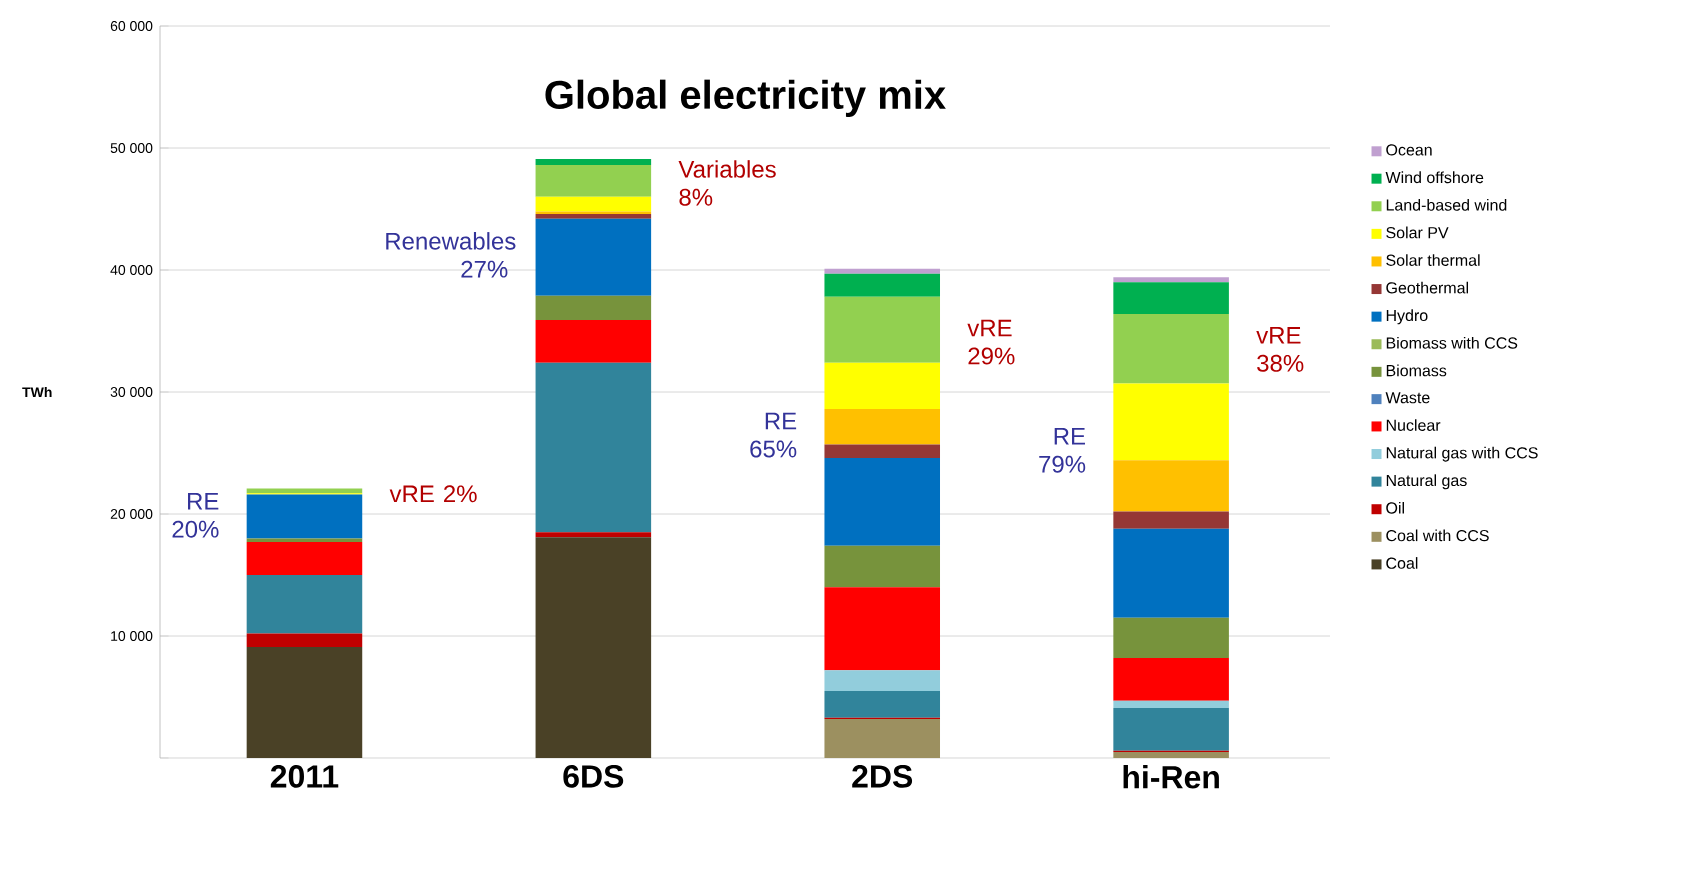 This screenshot has height=874, width=1681. What do you see at coordinates (727, 183) in the screenshot?
I see `annotation: Variables 8%` at bounding box center [727, 183].